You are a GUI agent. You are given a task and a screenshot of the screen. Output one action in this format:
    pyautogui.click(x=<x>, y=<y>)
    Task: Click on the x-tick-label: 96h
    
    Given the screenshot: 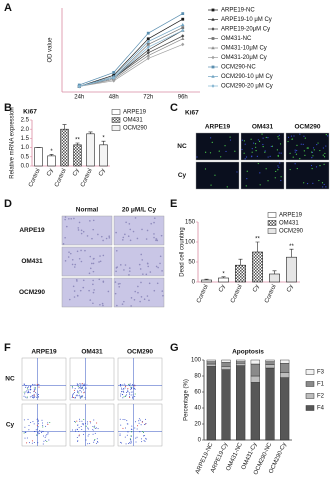 What is the action you would take?
    pyautogui.click(x=183, y=98)
    